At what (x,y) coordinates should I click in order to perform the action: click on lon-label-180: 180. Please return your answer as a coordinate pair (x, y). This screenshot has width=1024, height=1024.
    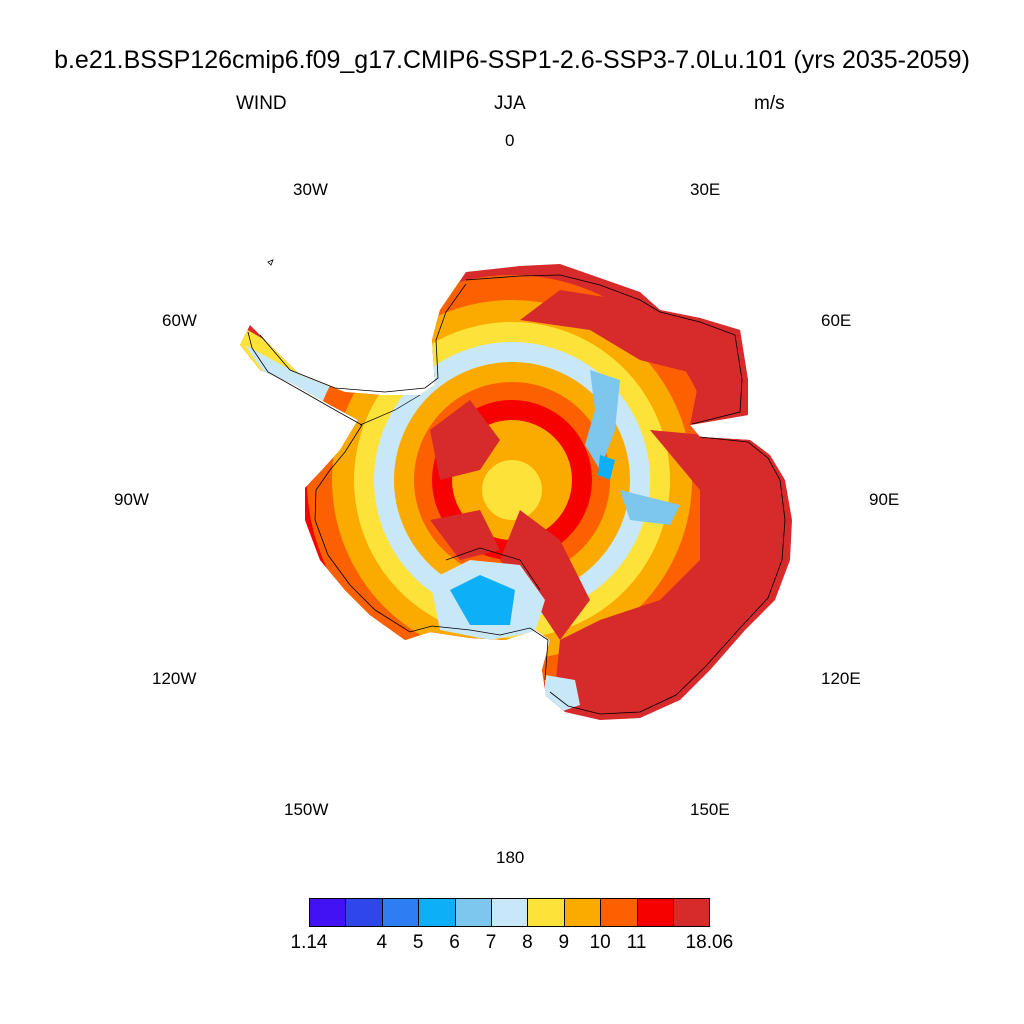
    Looking at the image, I should click on (510, 857).